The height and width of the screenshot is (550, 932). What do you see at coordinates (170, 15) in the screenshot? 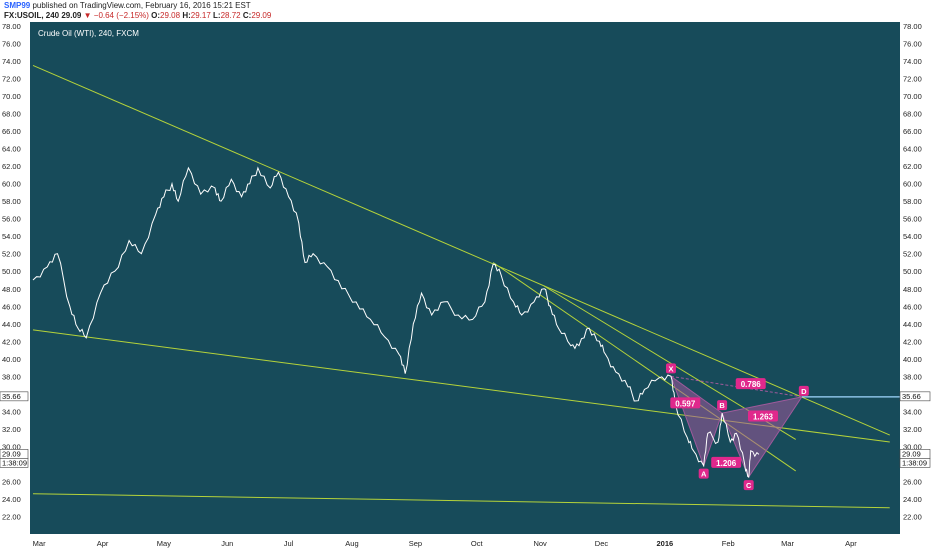
I see `open-value: 29.08` at bounding box center [170, 15].